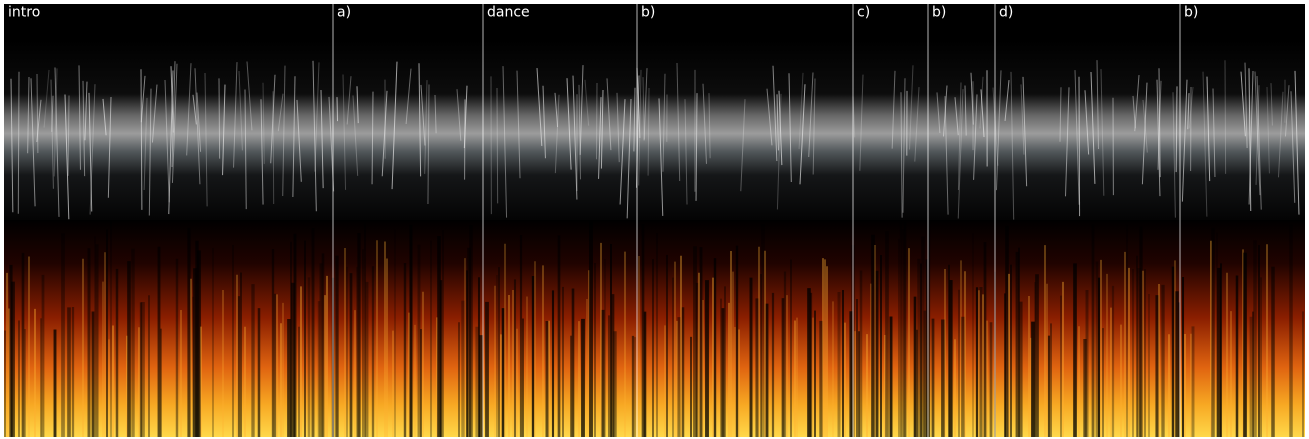 This screenshot has width=1309, height=439. Describe the element at coordinates (344, 13) in the screenshot. I see `section-label: a)` at that location.